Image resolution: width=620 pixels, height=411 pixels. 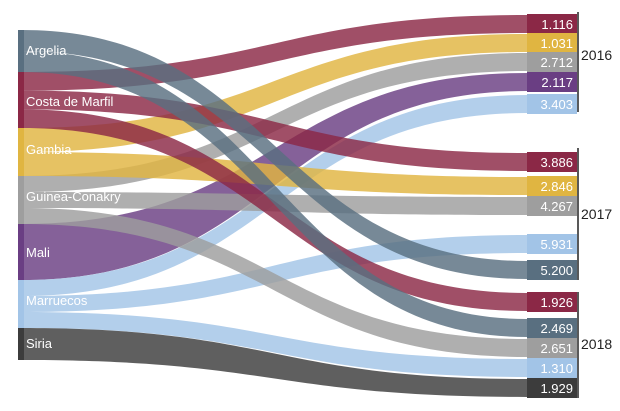 I want to click on value-label: 2.712, so click(x=556, y=62).